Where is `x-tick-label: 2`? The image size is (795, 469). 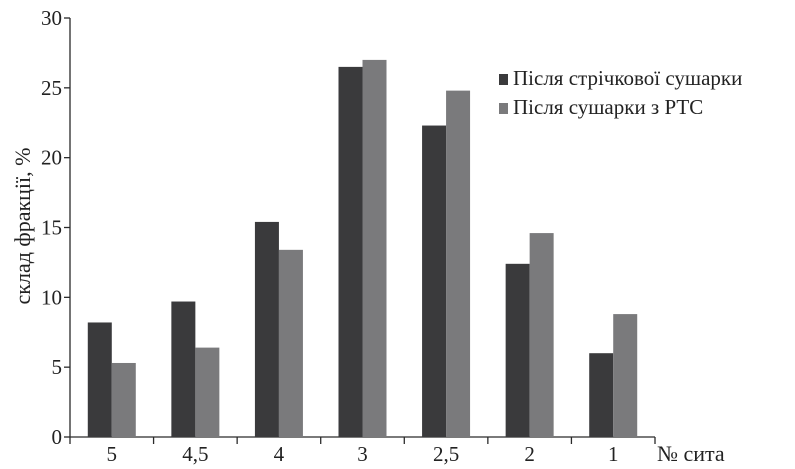
x-tick-label: 2 is located at coordinates (529, 454).